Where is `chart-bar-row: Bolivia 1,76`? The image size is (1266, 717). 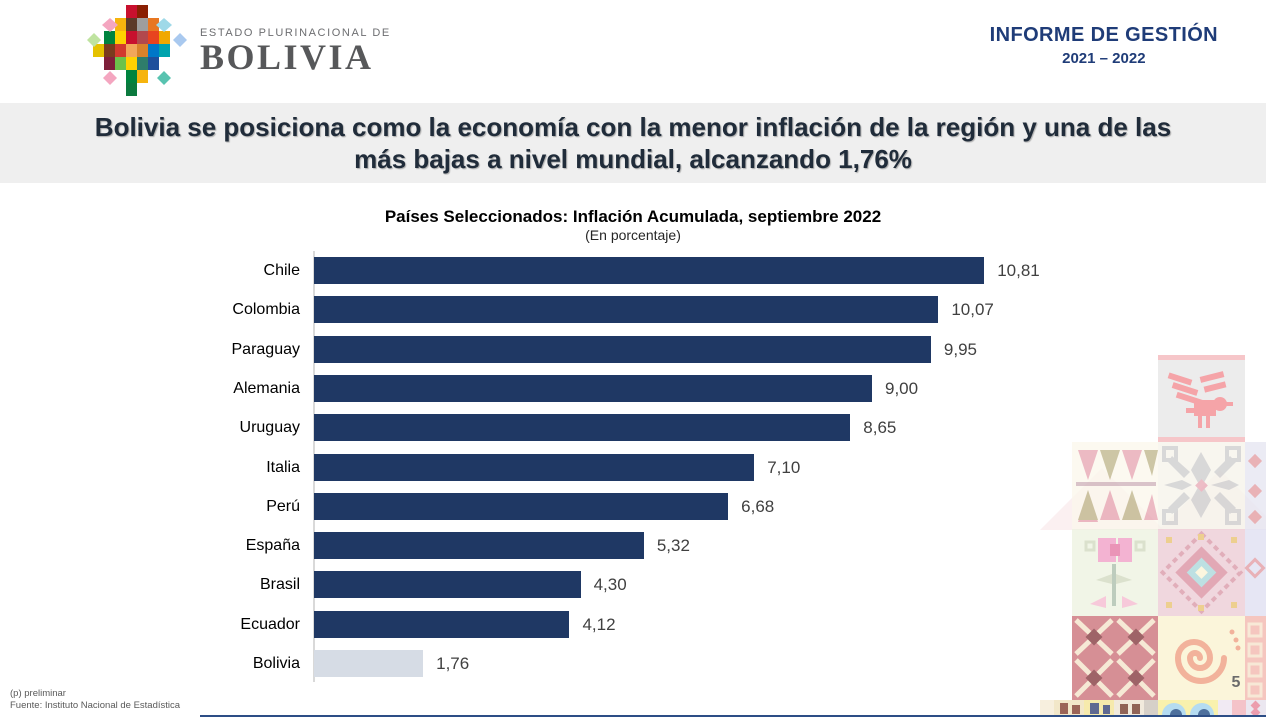
chart-bar-row: Bolivia 1,76 is located at coordinates (550, 663).